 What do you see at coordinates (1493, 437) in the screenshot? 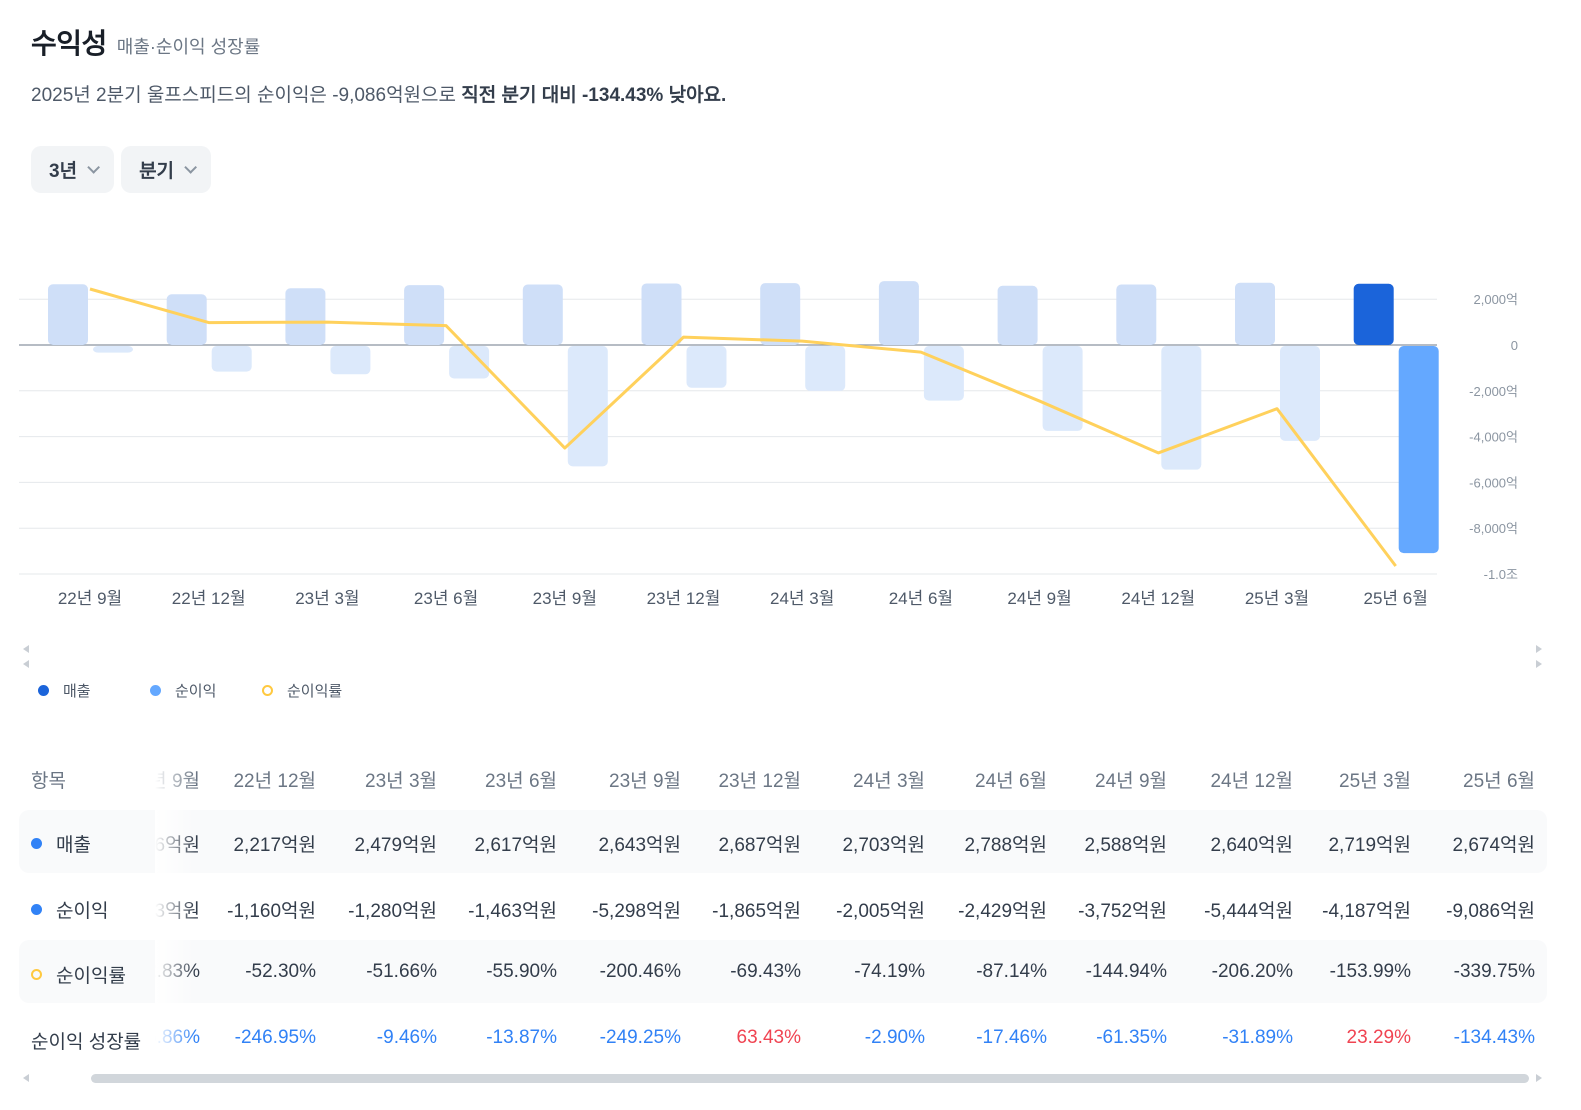
I see `y-tick-label: -4,000억` at bounding box center [1493, 437].